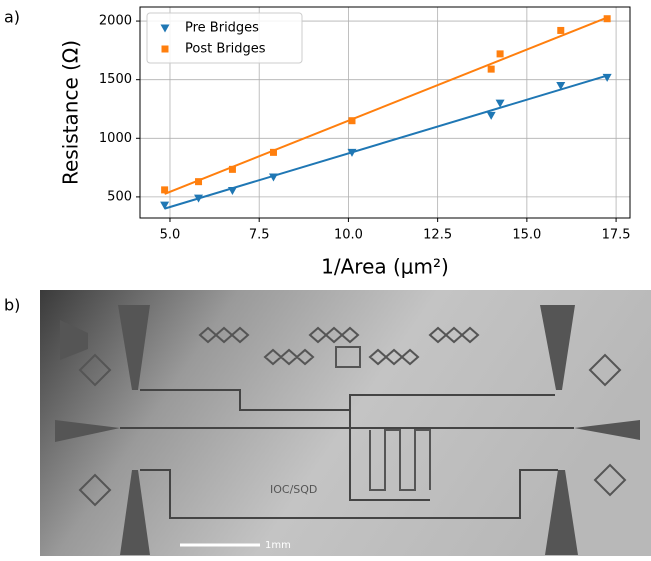 The width and height of the screenshot is (651, 561). What do you see at coordinates (170, 235) in the screenshot?
I see `x-tick-label: 5.0` at bounding box center [170, 235].